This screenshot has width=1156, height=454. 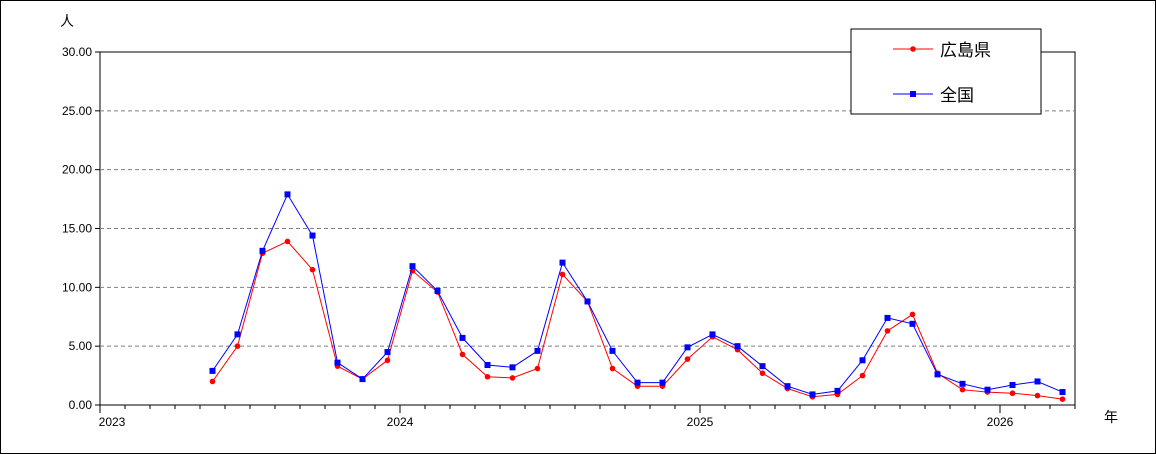 I want to click on legend-box, so click(x=946, y=71).